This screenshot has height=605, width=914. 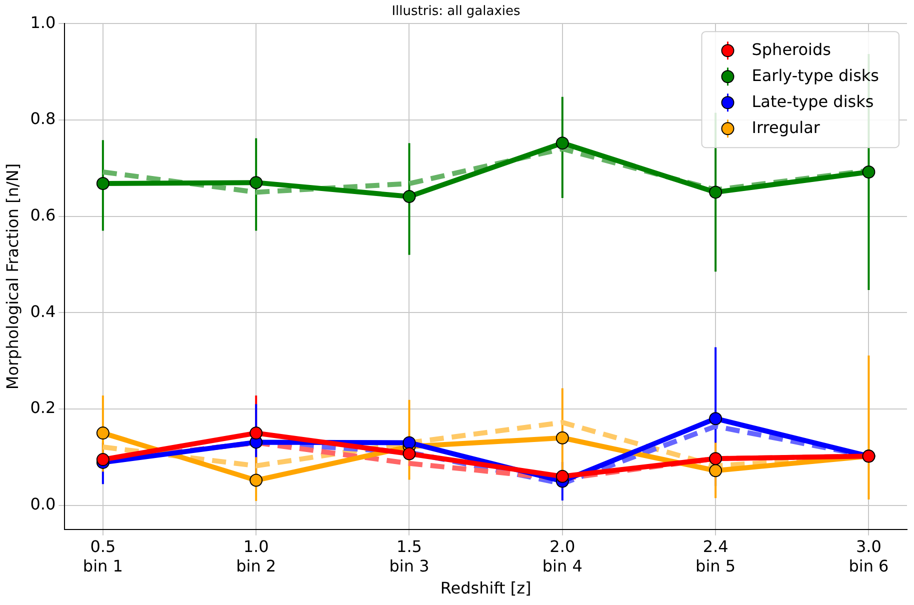 What do you see at coordinates (102, 556) in the screenshot?
I see `x-tick-label: 0.5 bin 1` at bounding box center [102, 556].